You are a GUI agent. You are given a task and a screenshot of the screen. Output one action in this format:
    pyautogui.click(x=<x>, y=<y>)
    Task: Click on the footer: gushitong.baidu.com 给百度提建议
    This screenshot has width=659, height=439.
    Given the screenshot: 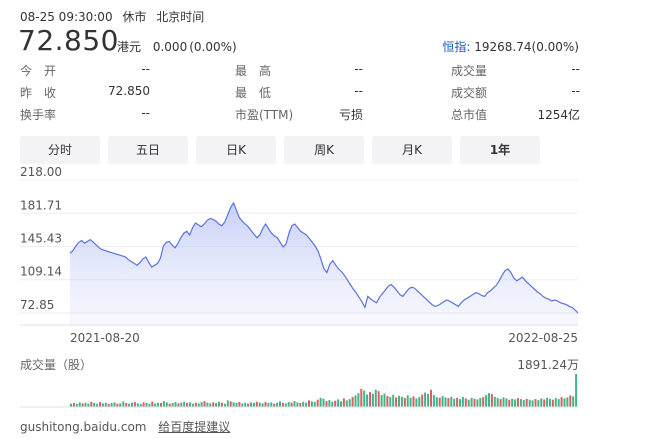 What is the action you would take?
    pyautogui.click(x=125, y=426)
    